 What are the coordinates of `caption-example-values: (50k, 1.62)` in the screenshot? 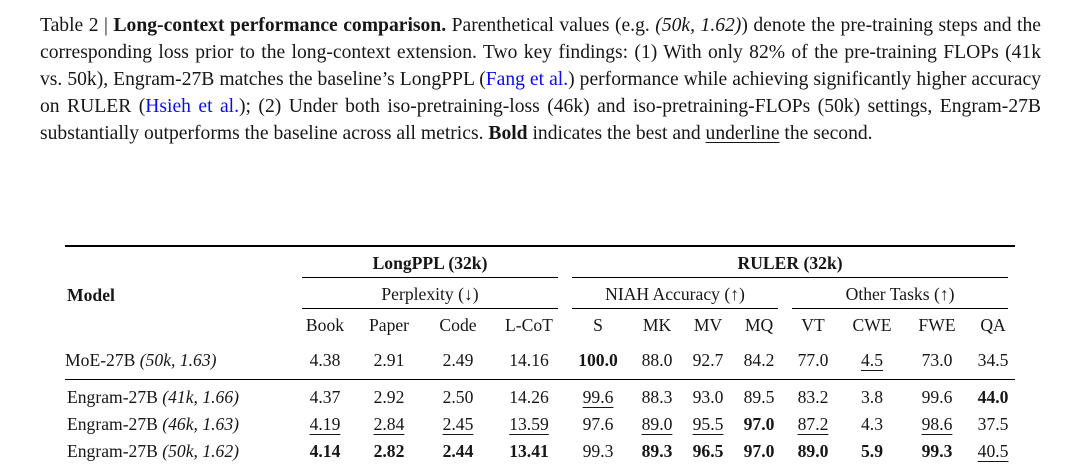 It's located at (698, 25).